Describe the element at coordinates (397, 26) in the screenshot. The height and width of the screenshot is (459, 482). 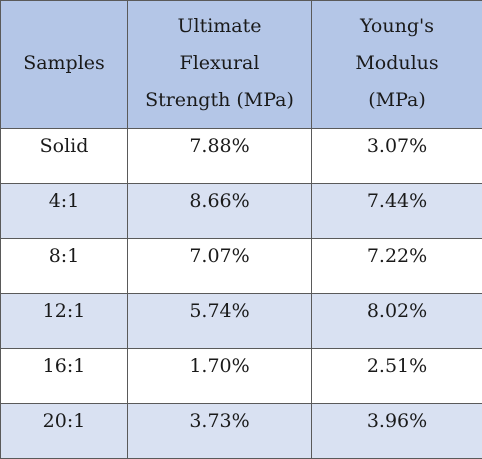
I see `header-modulus-line: Young's` at that location.